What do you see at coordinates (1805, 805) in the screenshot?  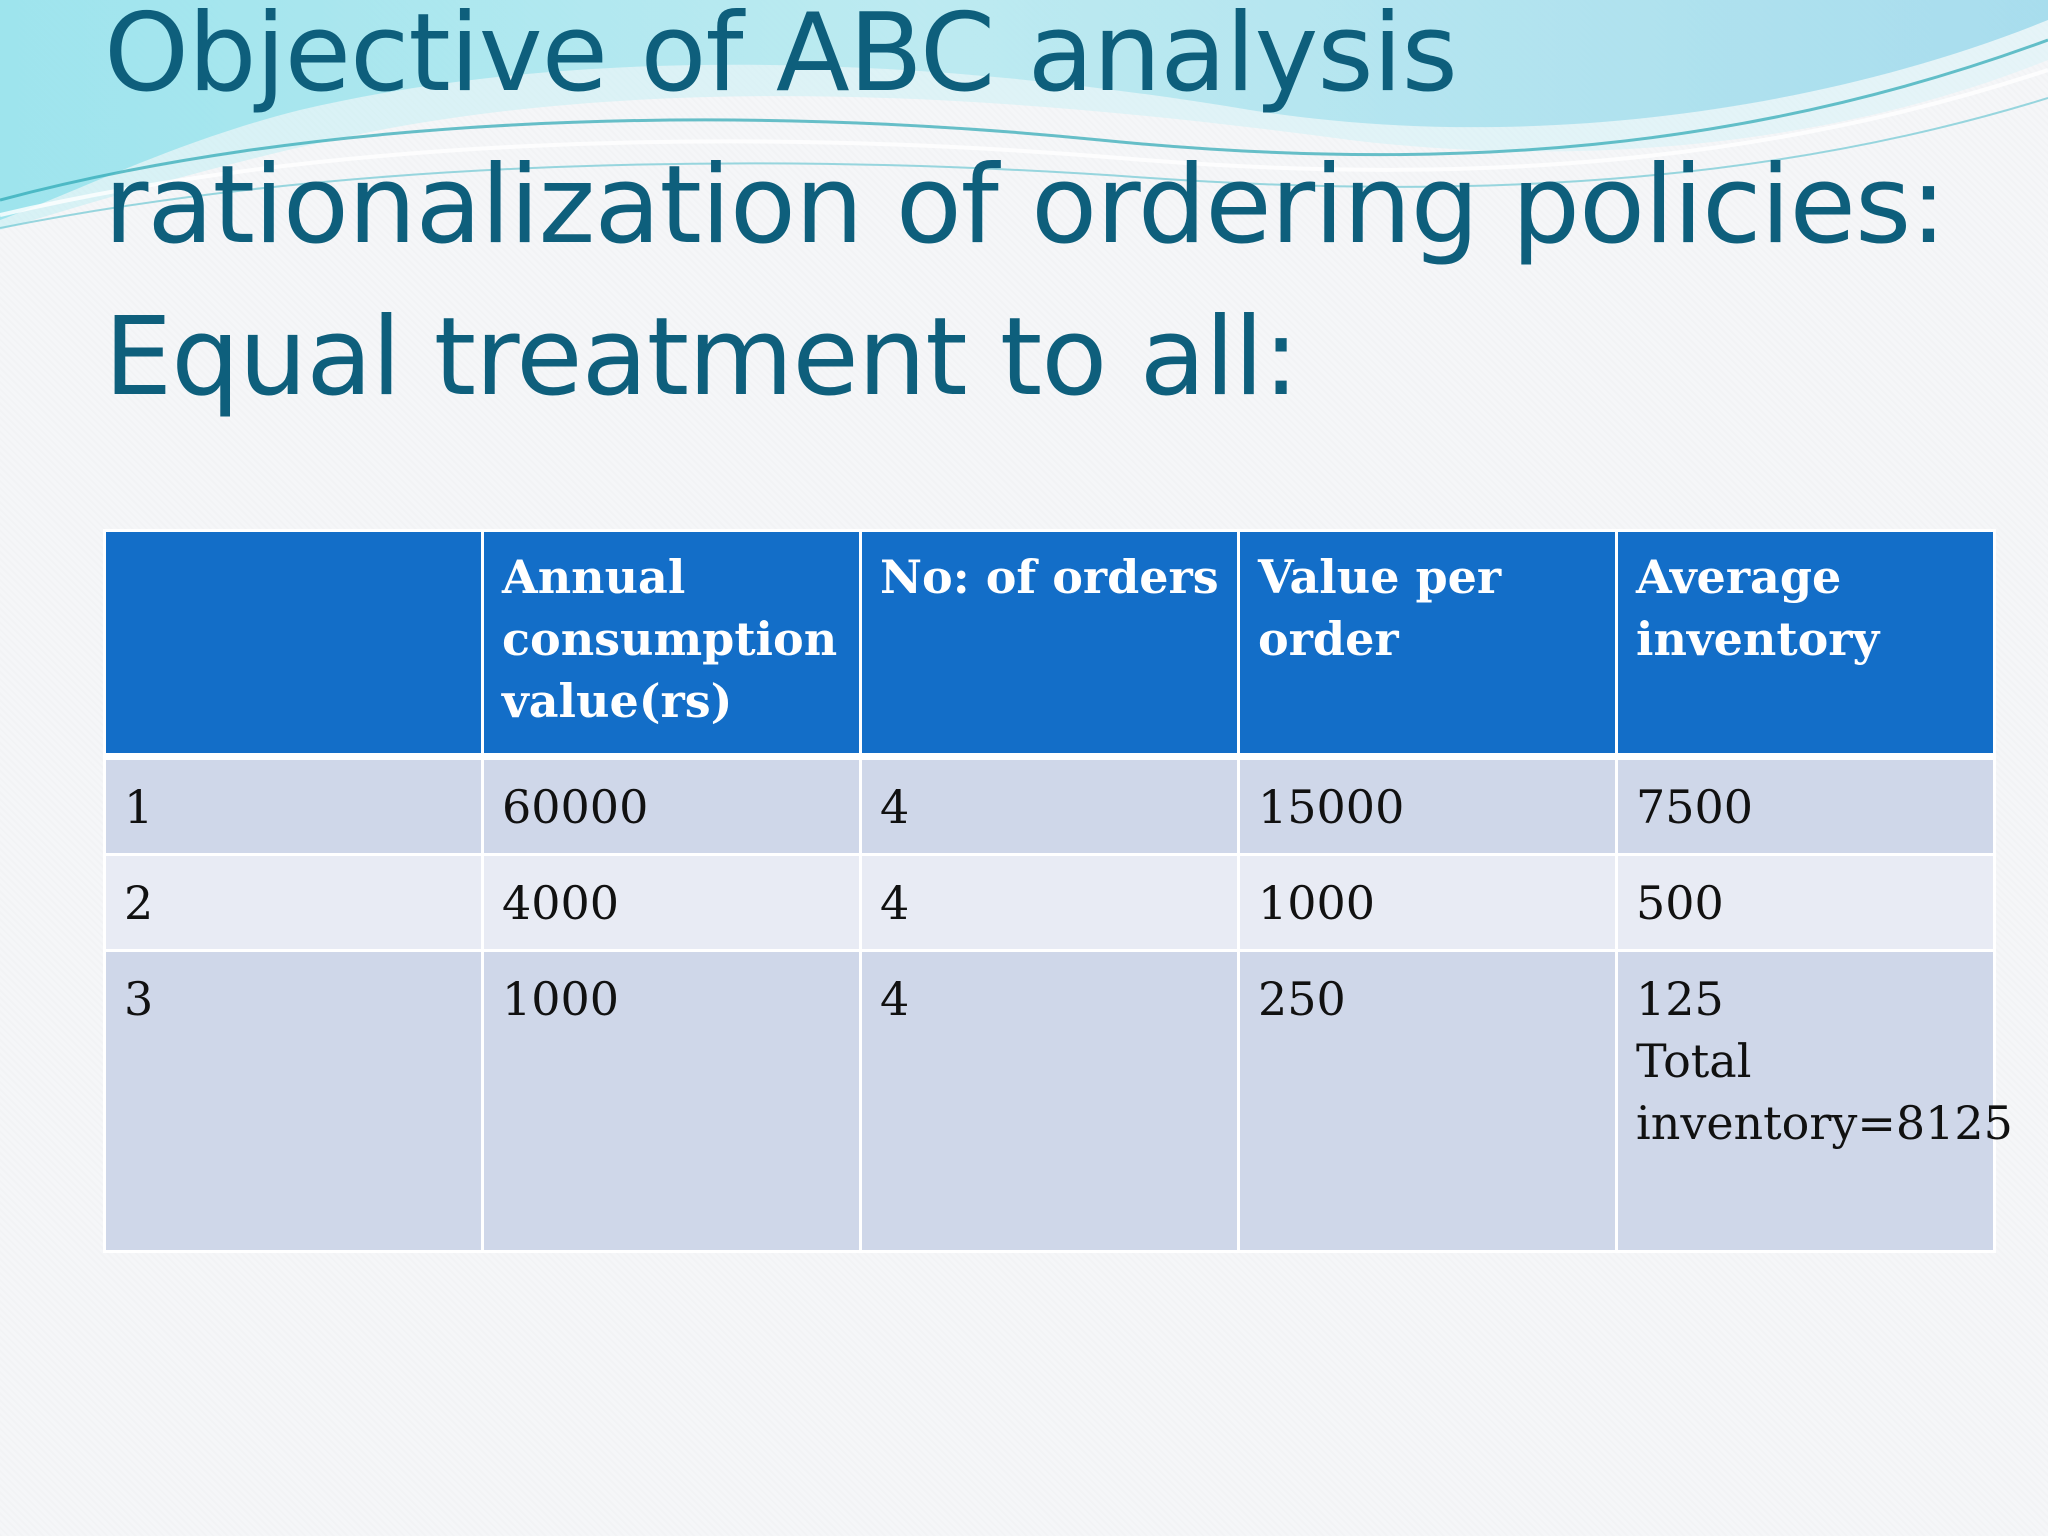 I see `cell-average-inventory: 7500` at bounding box center [1805, 805].